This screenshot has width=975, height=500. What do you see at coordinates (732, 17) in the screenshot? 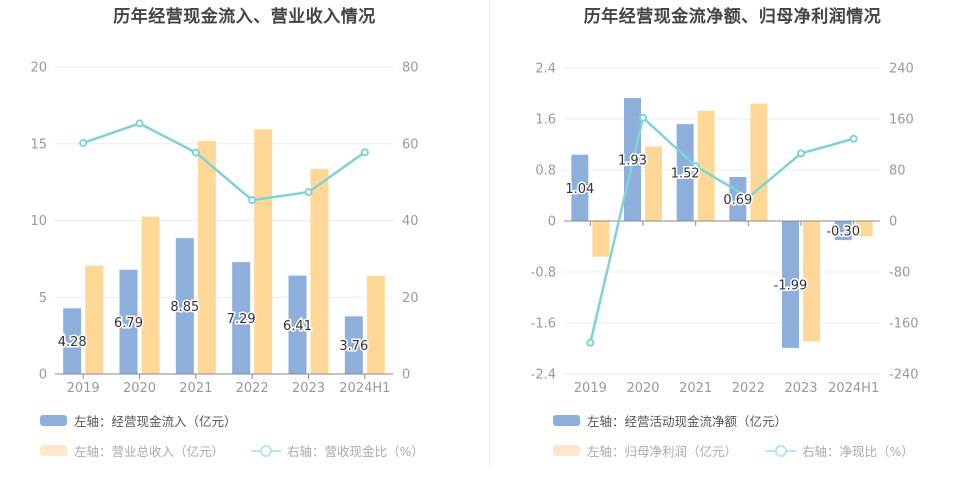
I see `chart-title-right: 历年经营现金流净额、归母净利润情况` at bounding box center [732, 17].